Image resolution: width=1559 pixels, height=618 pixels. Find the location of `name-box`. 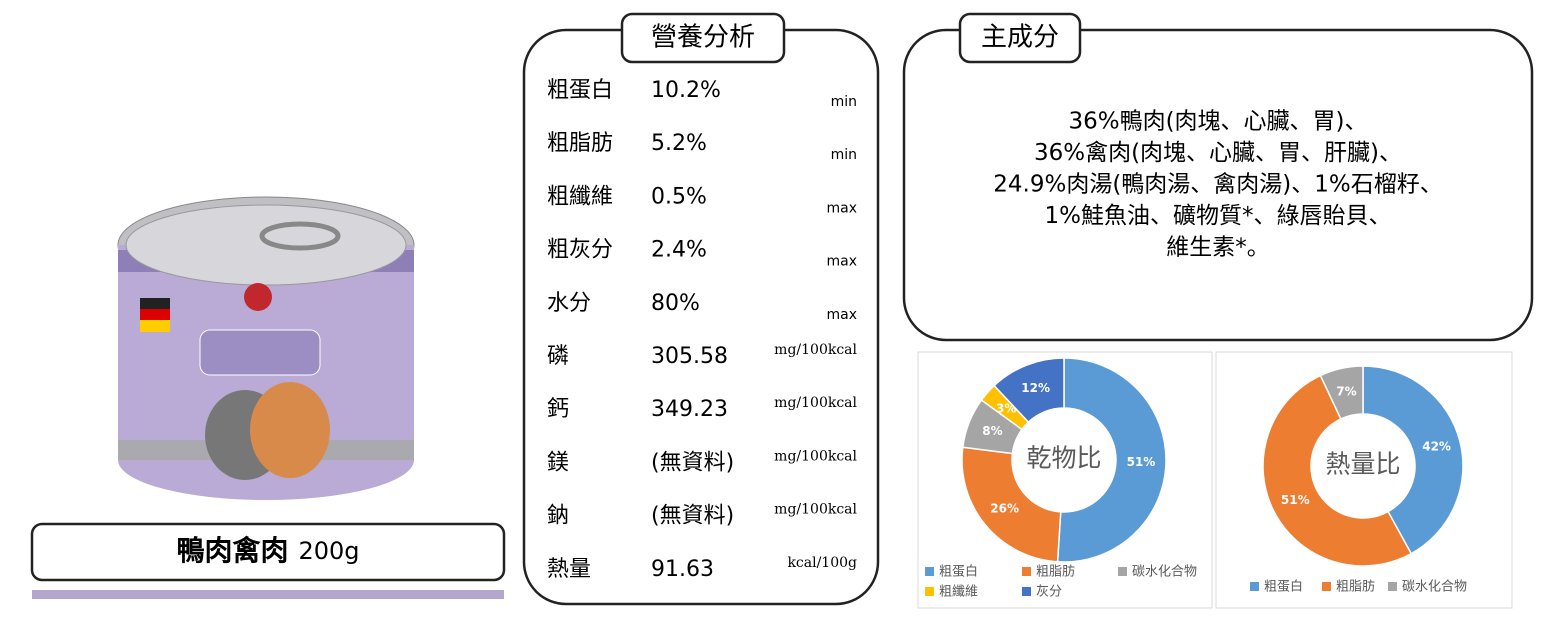

name-box is located at coordinates (268, 552).